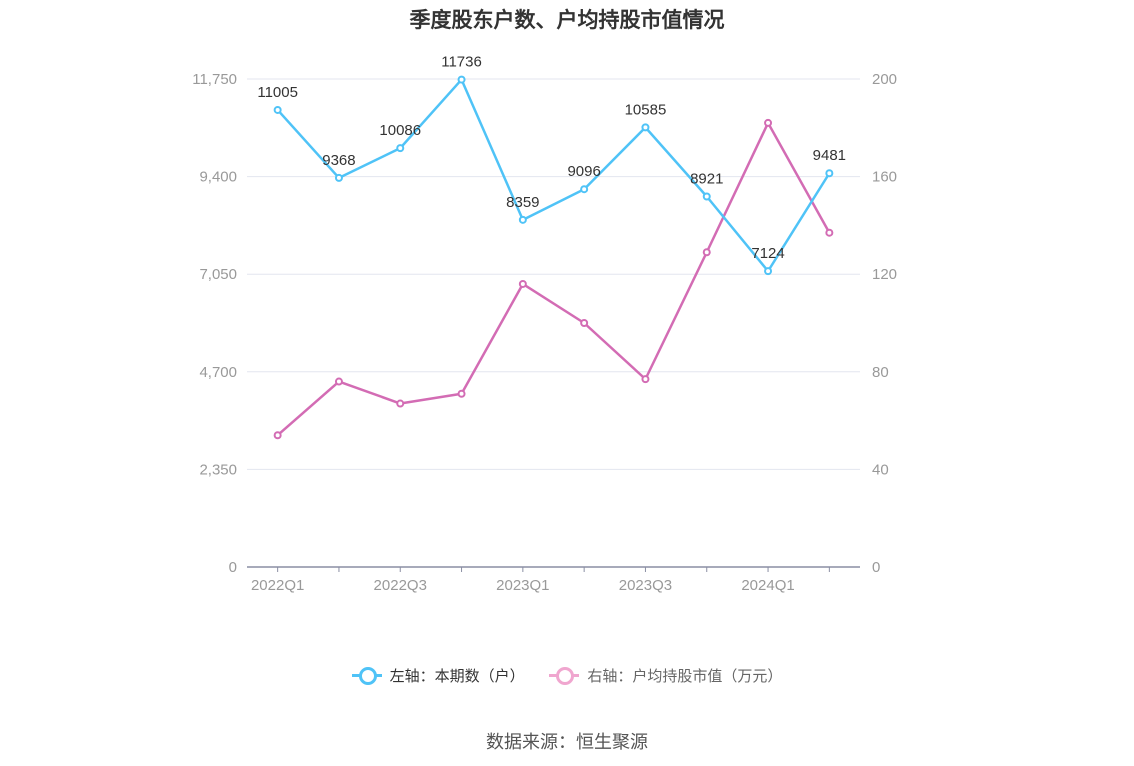  I want to click on legend-label: 右轴：户均持股市值（万元）, so click(685, 675).